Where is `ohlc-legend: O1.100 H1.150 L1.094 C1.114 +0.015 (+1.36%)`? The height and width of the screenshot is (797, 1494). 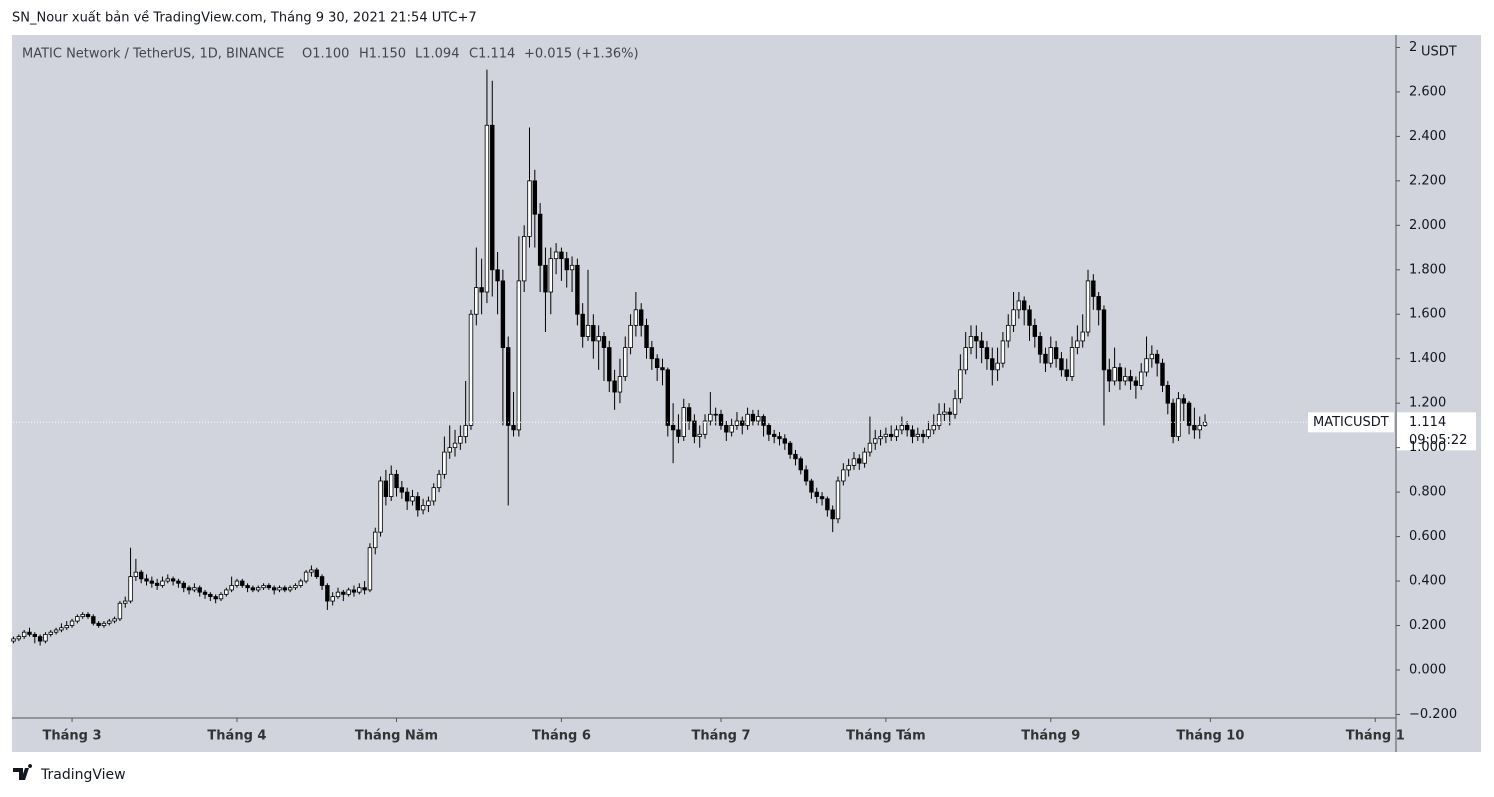
ohlc-legend: O1.100 H1.150 L1.094 C1.114 +0.015 (+1.36%) is located at coordinates (470, 54).